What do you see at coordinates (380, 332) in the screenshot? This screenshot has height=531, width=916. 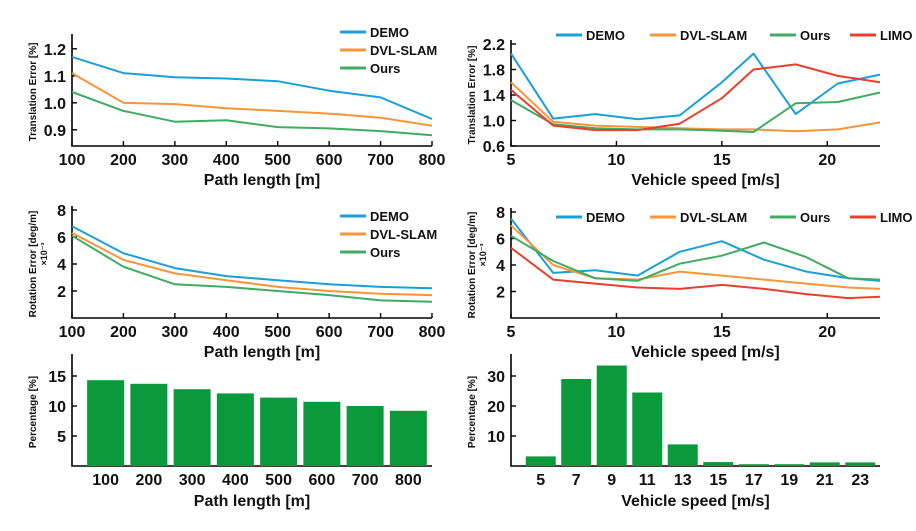 I see `x-tick-label: 700` at bounding box center [380, 332].